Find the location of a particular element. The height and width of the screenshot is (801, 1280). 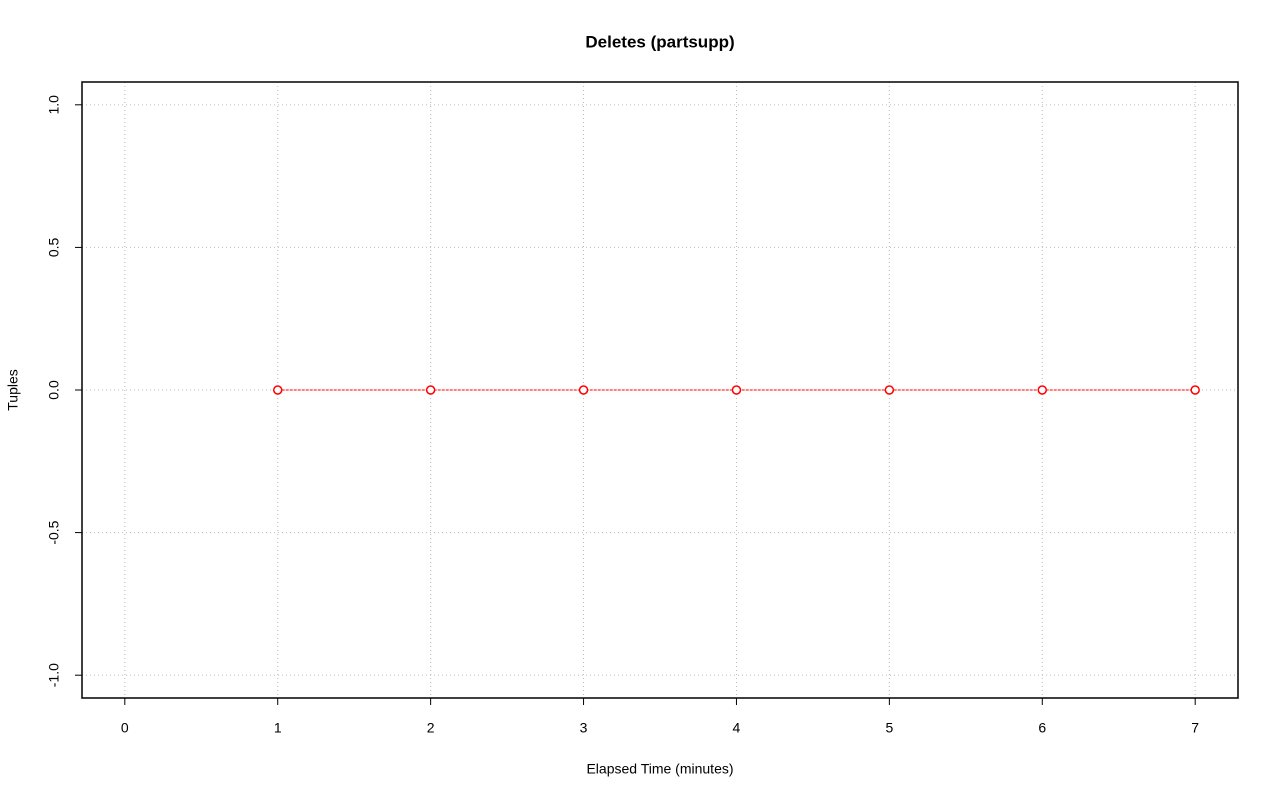

x-tick-label: 7 is located at coordinates (1195, 728).